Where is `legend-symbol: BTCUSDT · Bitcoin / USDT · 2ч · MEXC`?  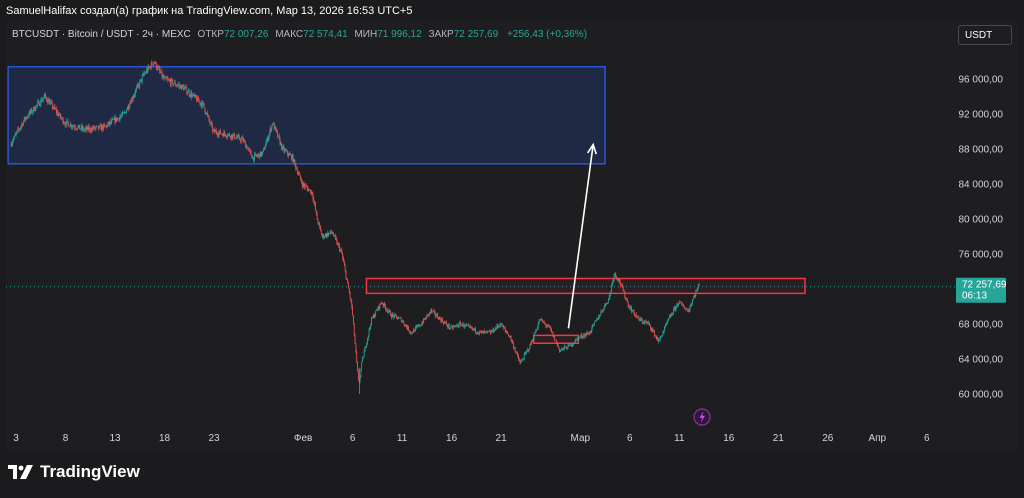 legend-symbol: BTCUSDT · Bitcoin / USDT · 2ч · MEXC is located at coordinates (101, 34).